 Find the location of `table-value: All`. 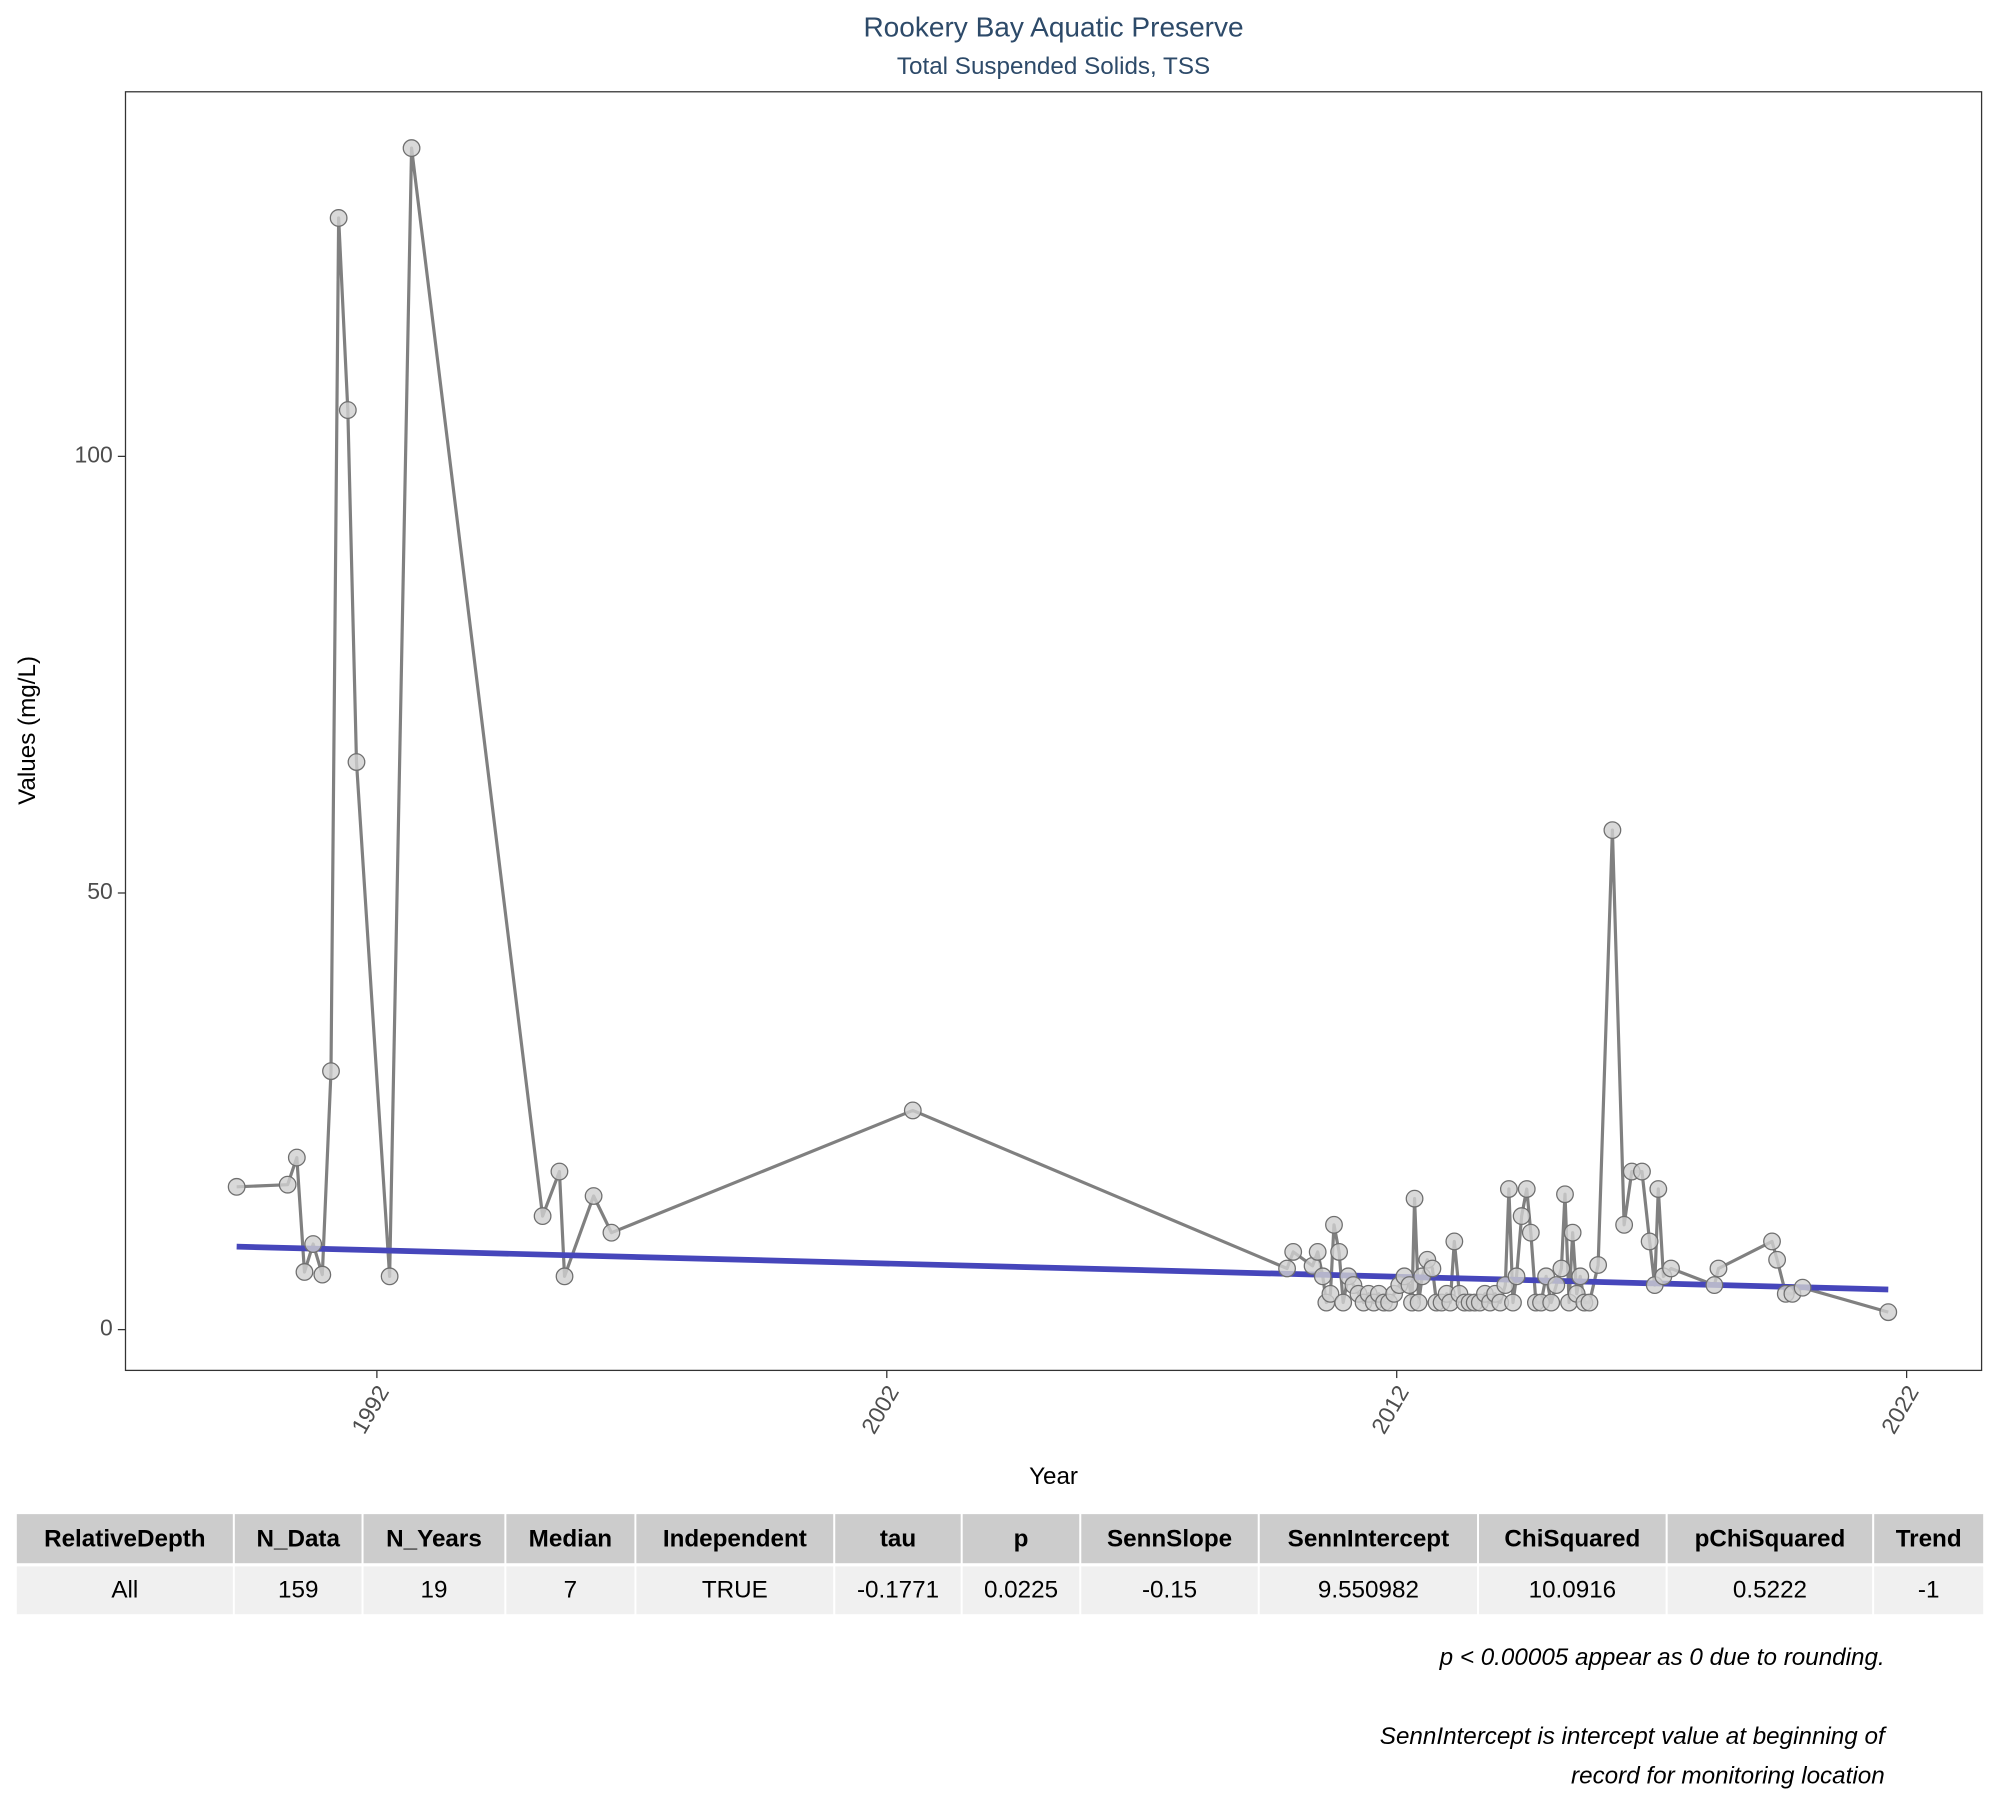

table-value: All is located at coordinates (124, 1589).